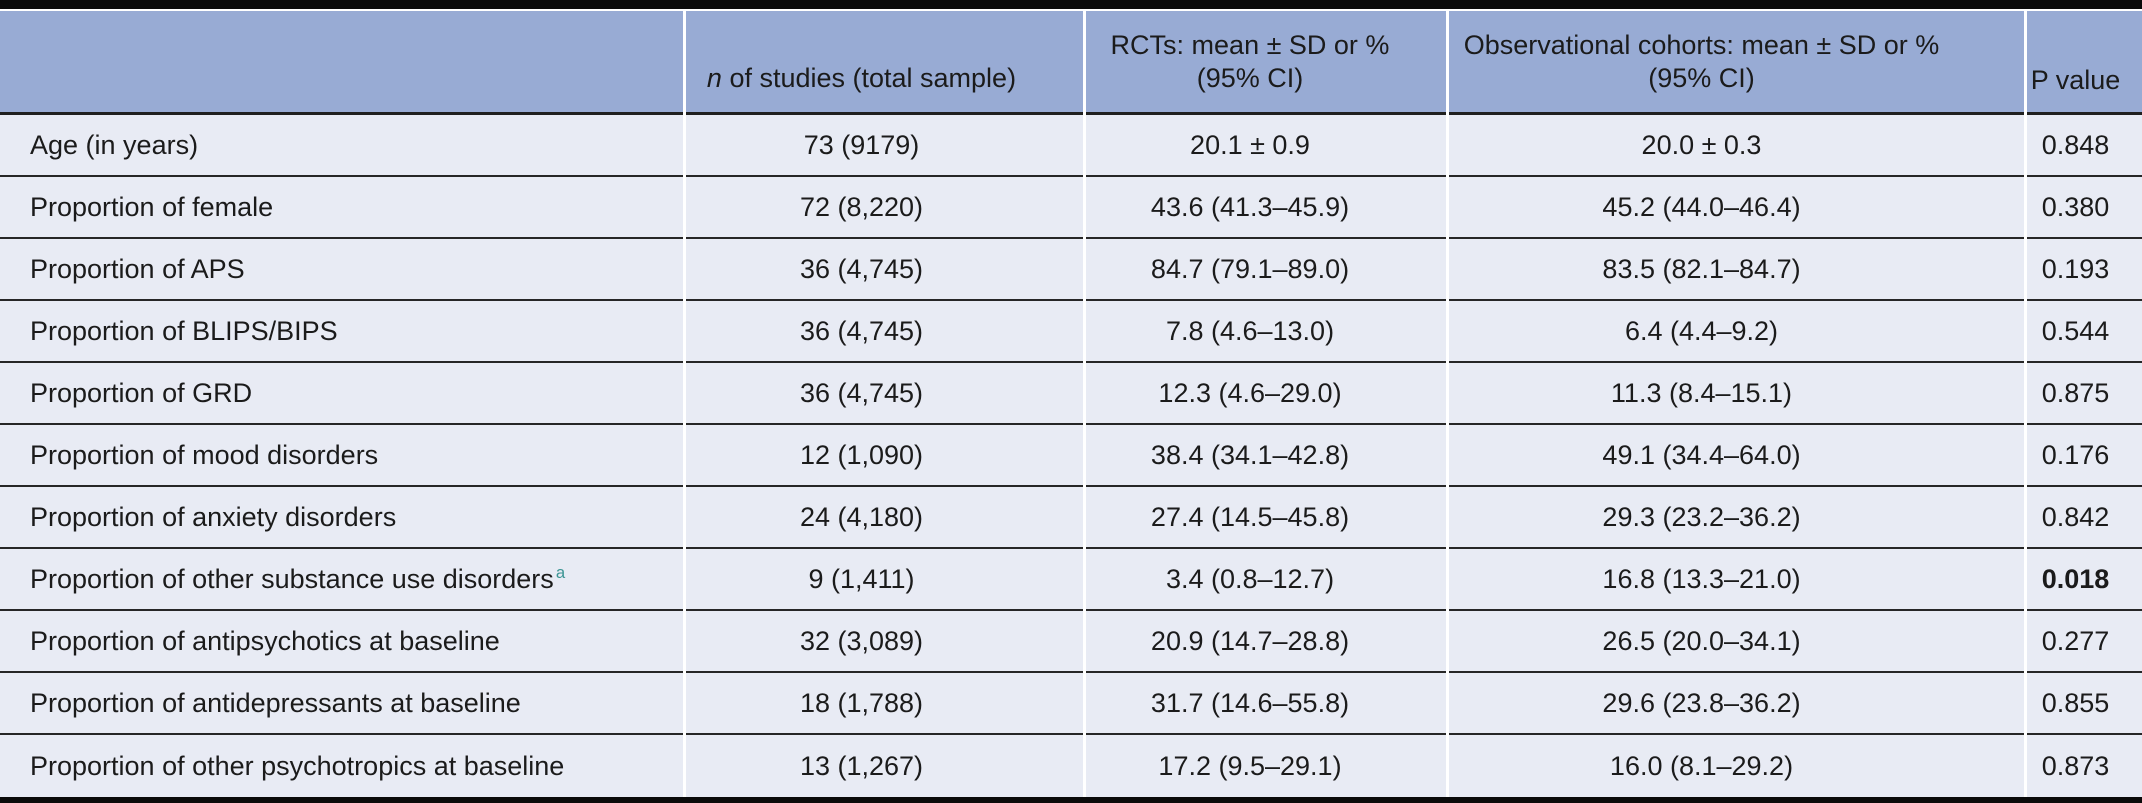 Image resolution: width=2142 pixels, height=803 pixels. I want to click on cell-characteristic-label: Proportion of female, so click(341, 208).